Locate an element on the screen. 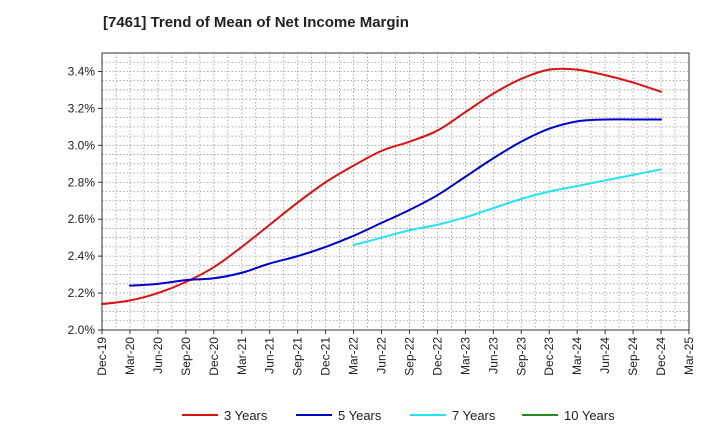  x-tick-label: Sep-20 is located at coordinates (186, 356).